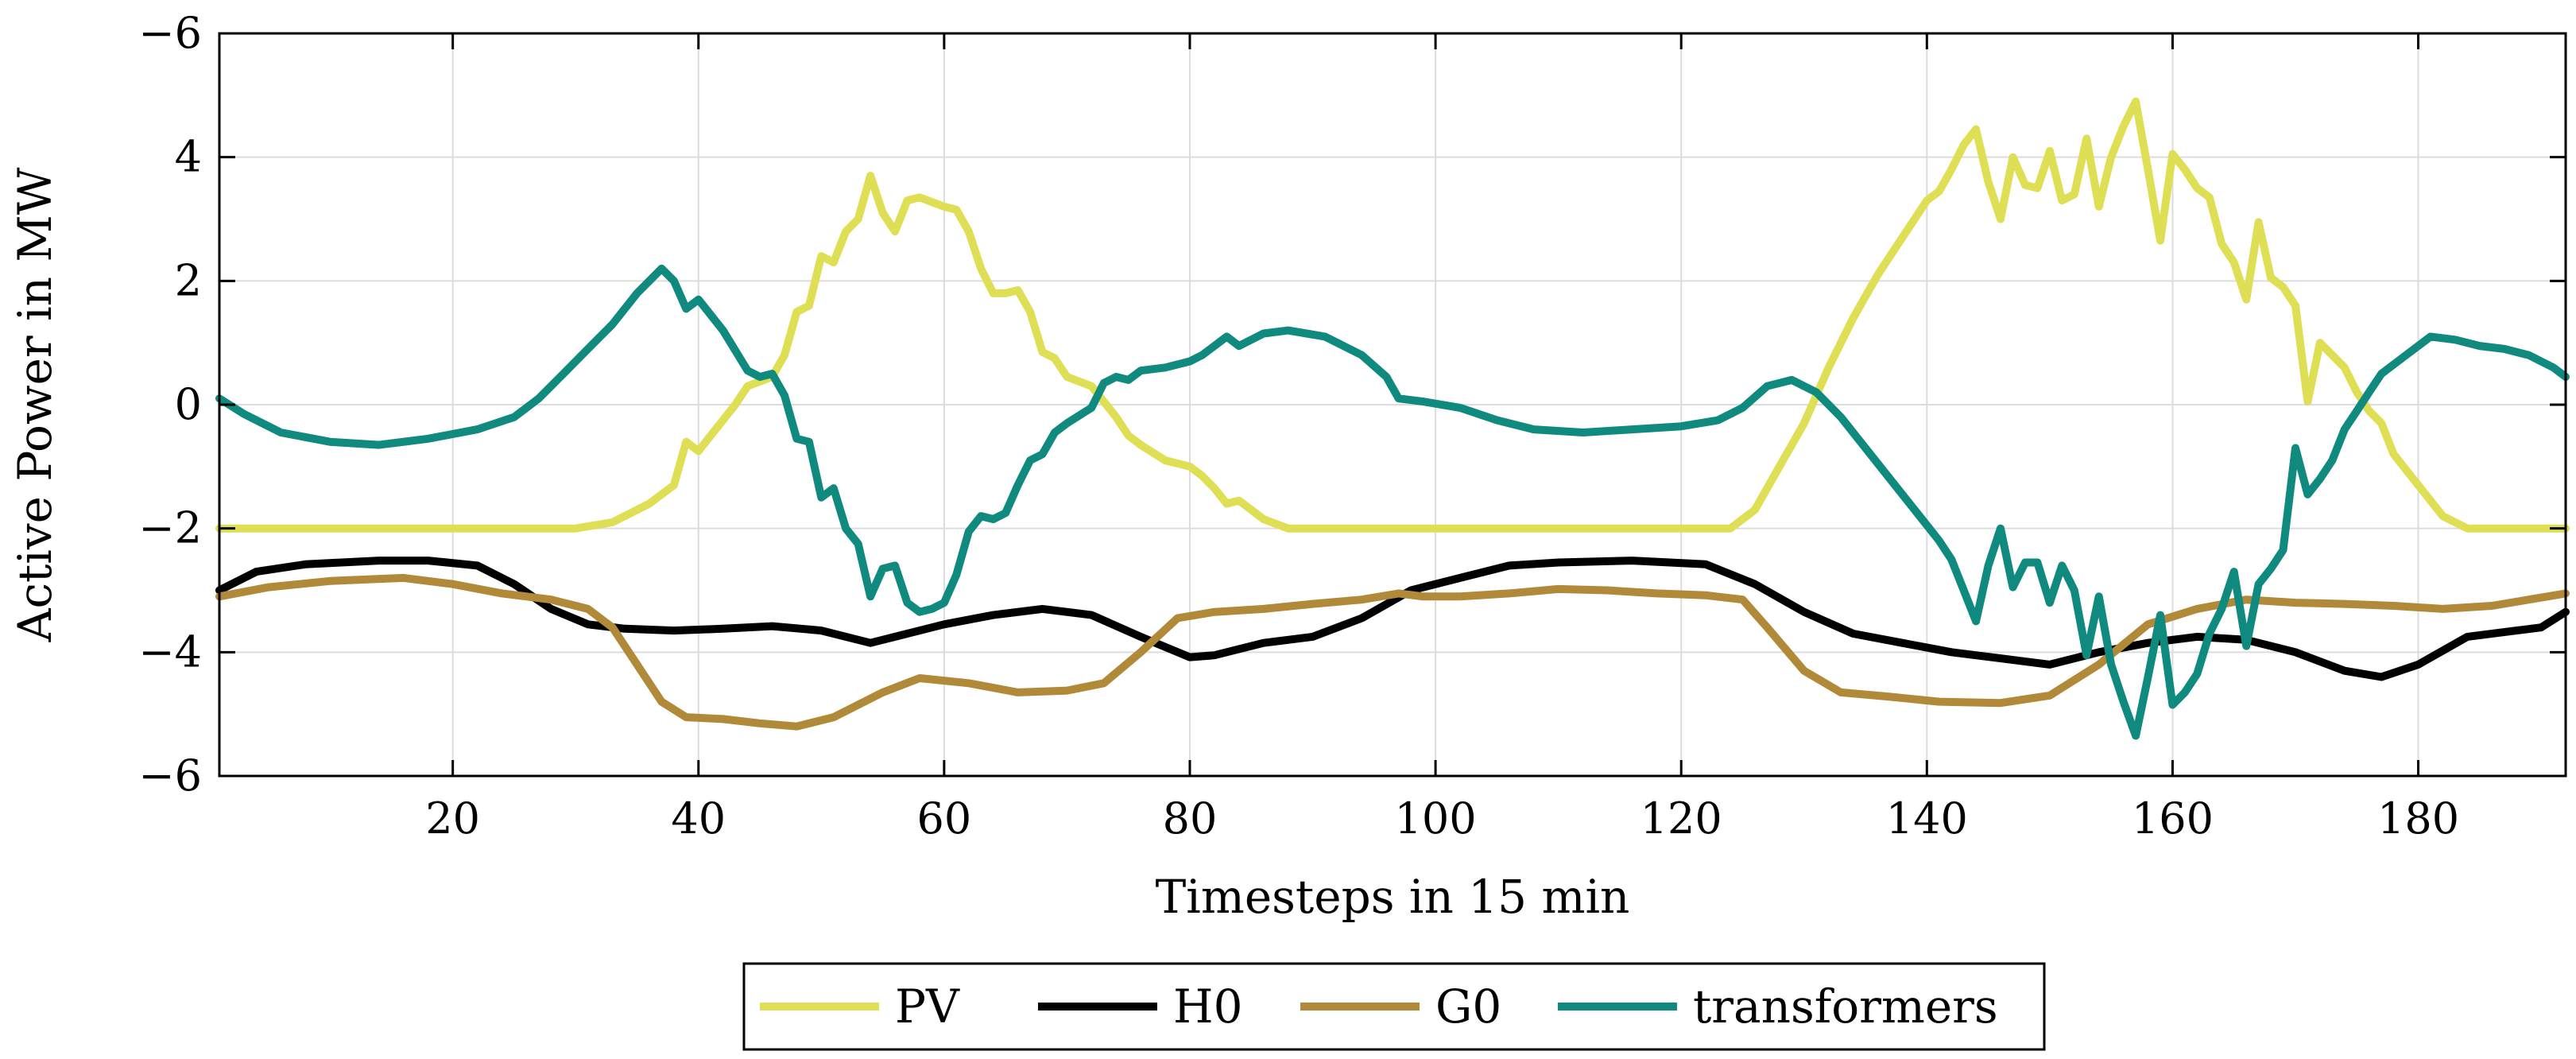 This screenshot has width=2576, height=1059. What do you see at coordinates (1392, 619) in the screenshot?
I see `series-line-h0` at bounding box center [1392, 619].